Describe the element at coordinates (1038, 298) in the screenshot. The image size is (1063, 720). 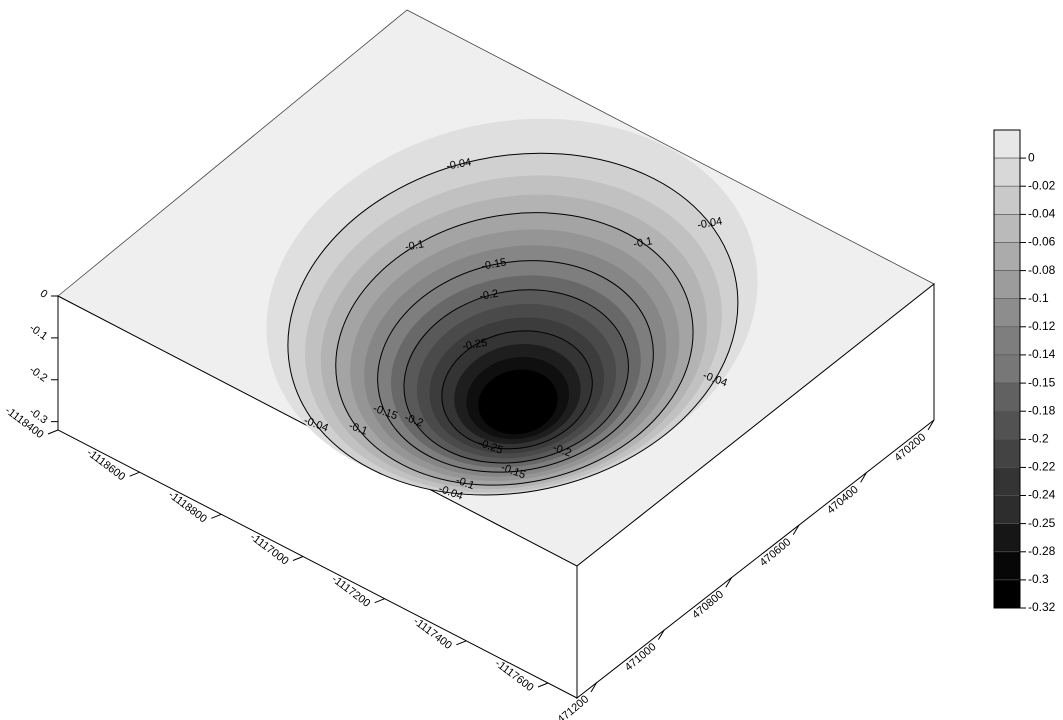
I see `colorbar-label: -0.1` at that location.